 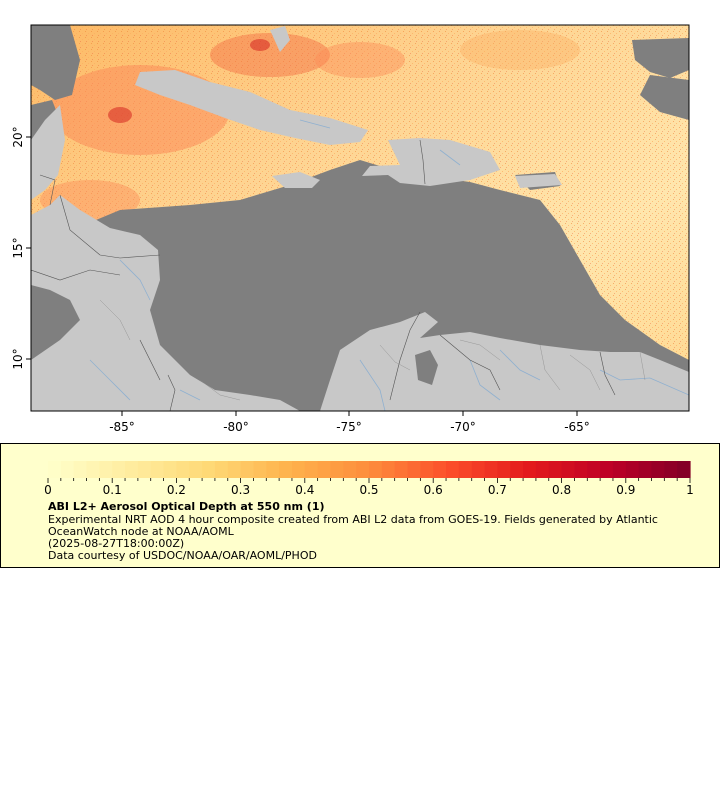 I want to click on jamaica, so click(x=296, y=180).